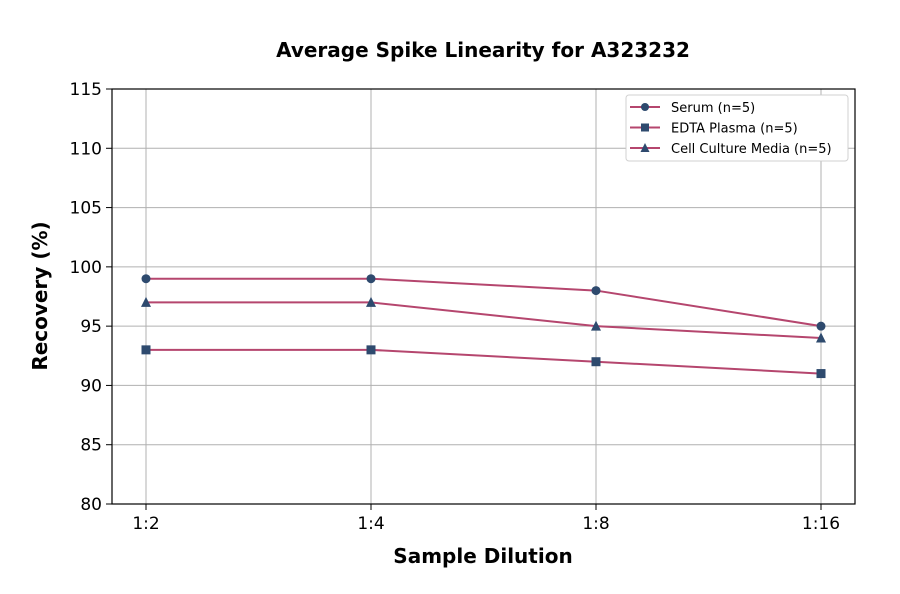 The height and width of the screenshot is (594, 900). Describe the element at coordinates (370, 524) in the screenshot. I see `x-tick-label: 1:4` at that location.